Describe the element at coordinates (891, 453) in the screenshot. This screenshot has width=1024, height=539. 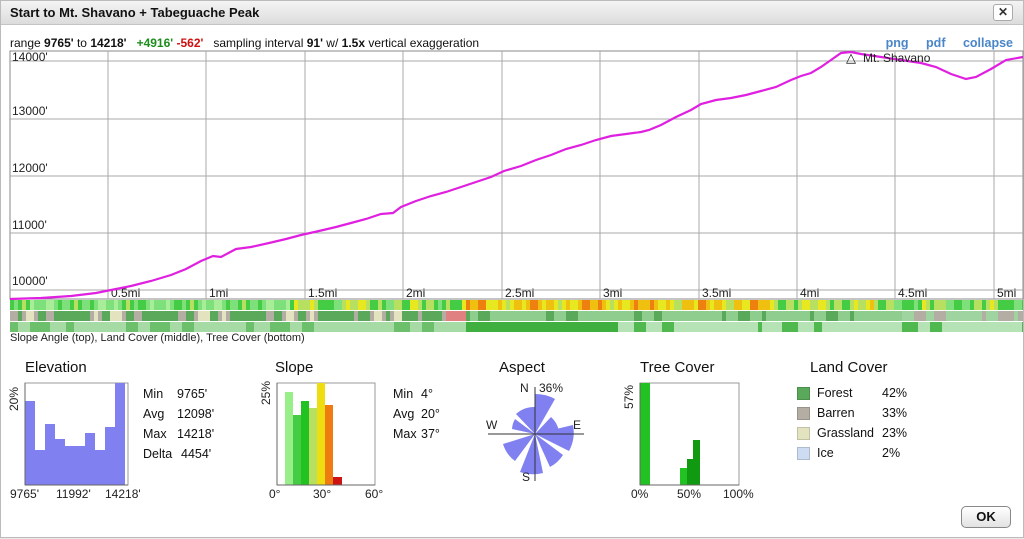
I see `legend-value: 2%` at that location.